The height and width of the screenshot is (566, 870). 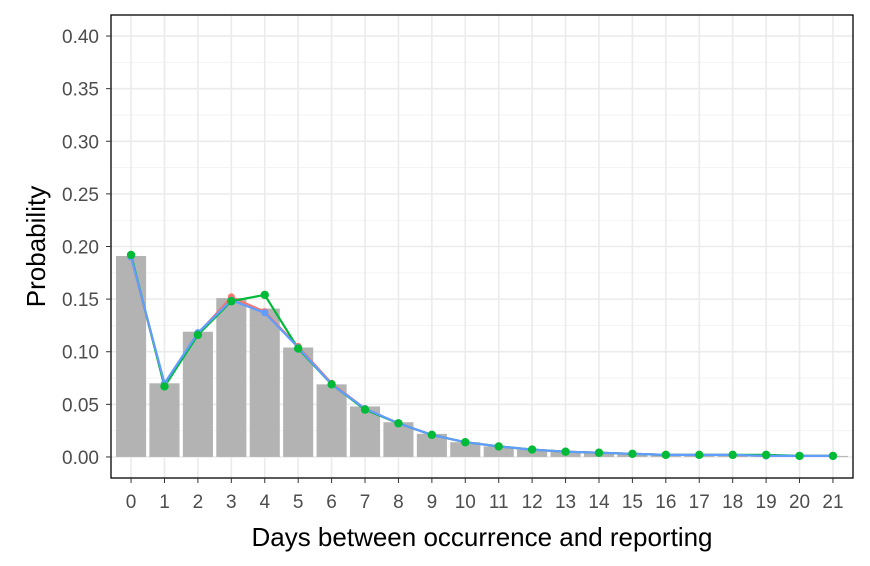 What do you see at coordinates (80, 405) in the screenshot?
I see `y-tick-label: 0.05` at bounding box center [80, 405].